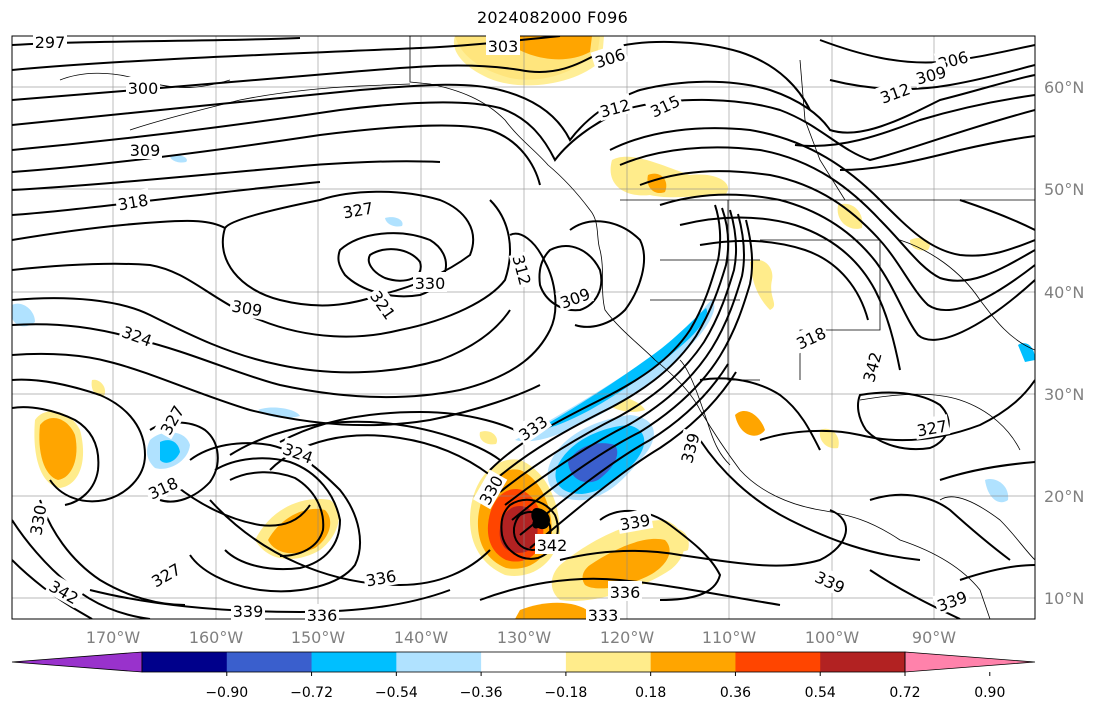 The height and width of the screenshot is (712, 1105). I want to click on contour-label-text: 333, so click(603, 615).